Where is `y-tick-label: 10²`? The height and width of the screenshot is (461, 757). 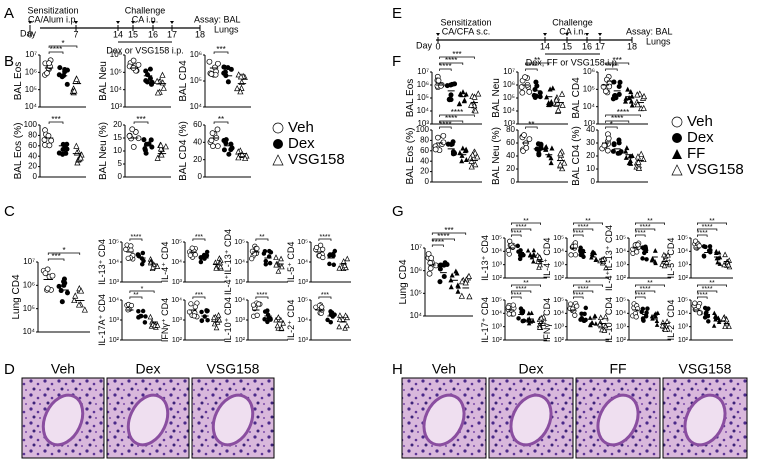 y-tick-label: 10² is located at coordinates (240, 340).